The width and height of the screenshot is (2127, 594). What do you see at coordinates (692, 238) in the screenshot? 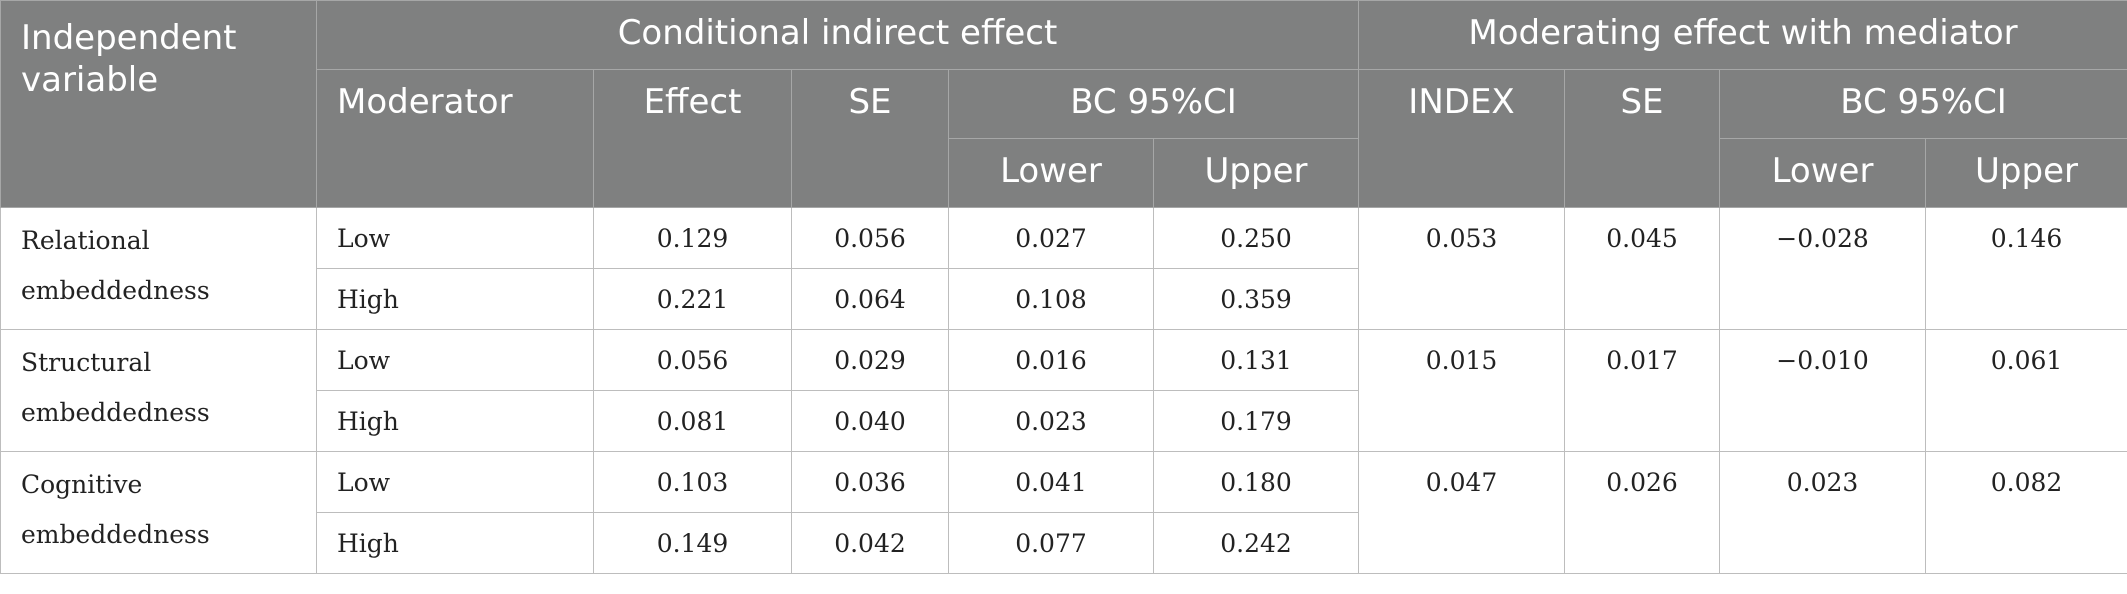
I see `effect-cell: 0.129` at bounding box center [692, 238].